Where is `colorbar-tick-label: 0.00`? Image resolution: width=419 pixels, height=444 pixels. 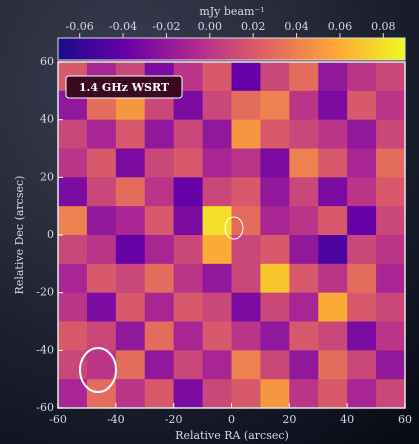 colorbar-tick-label: 0.00 is located at coordinates (210, 26).